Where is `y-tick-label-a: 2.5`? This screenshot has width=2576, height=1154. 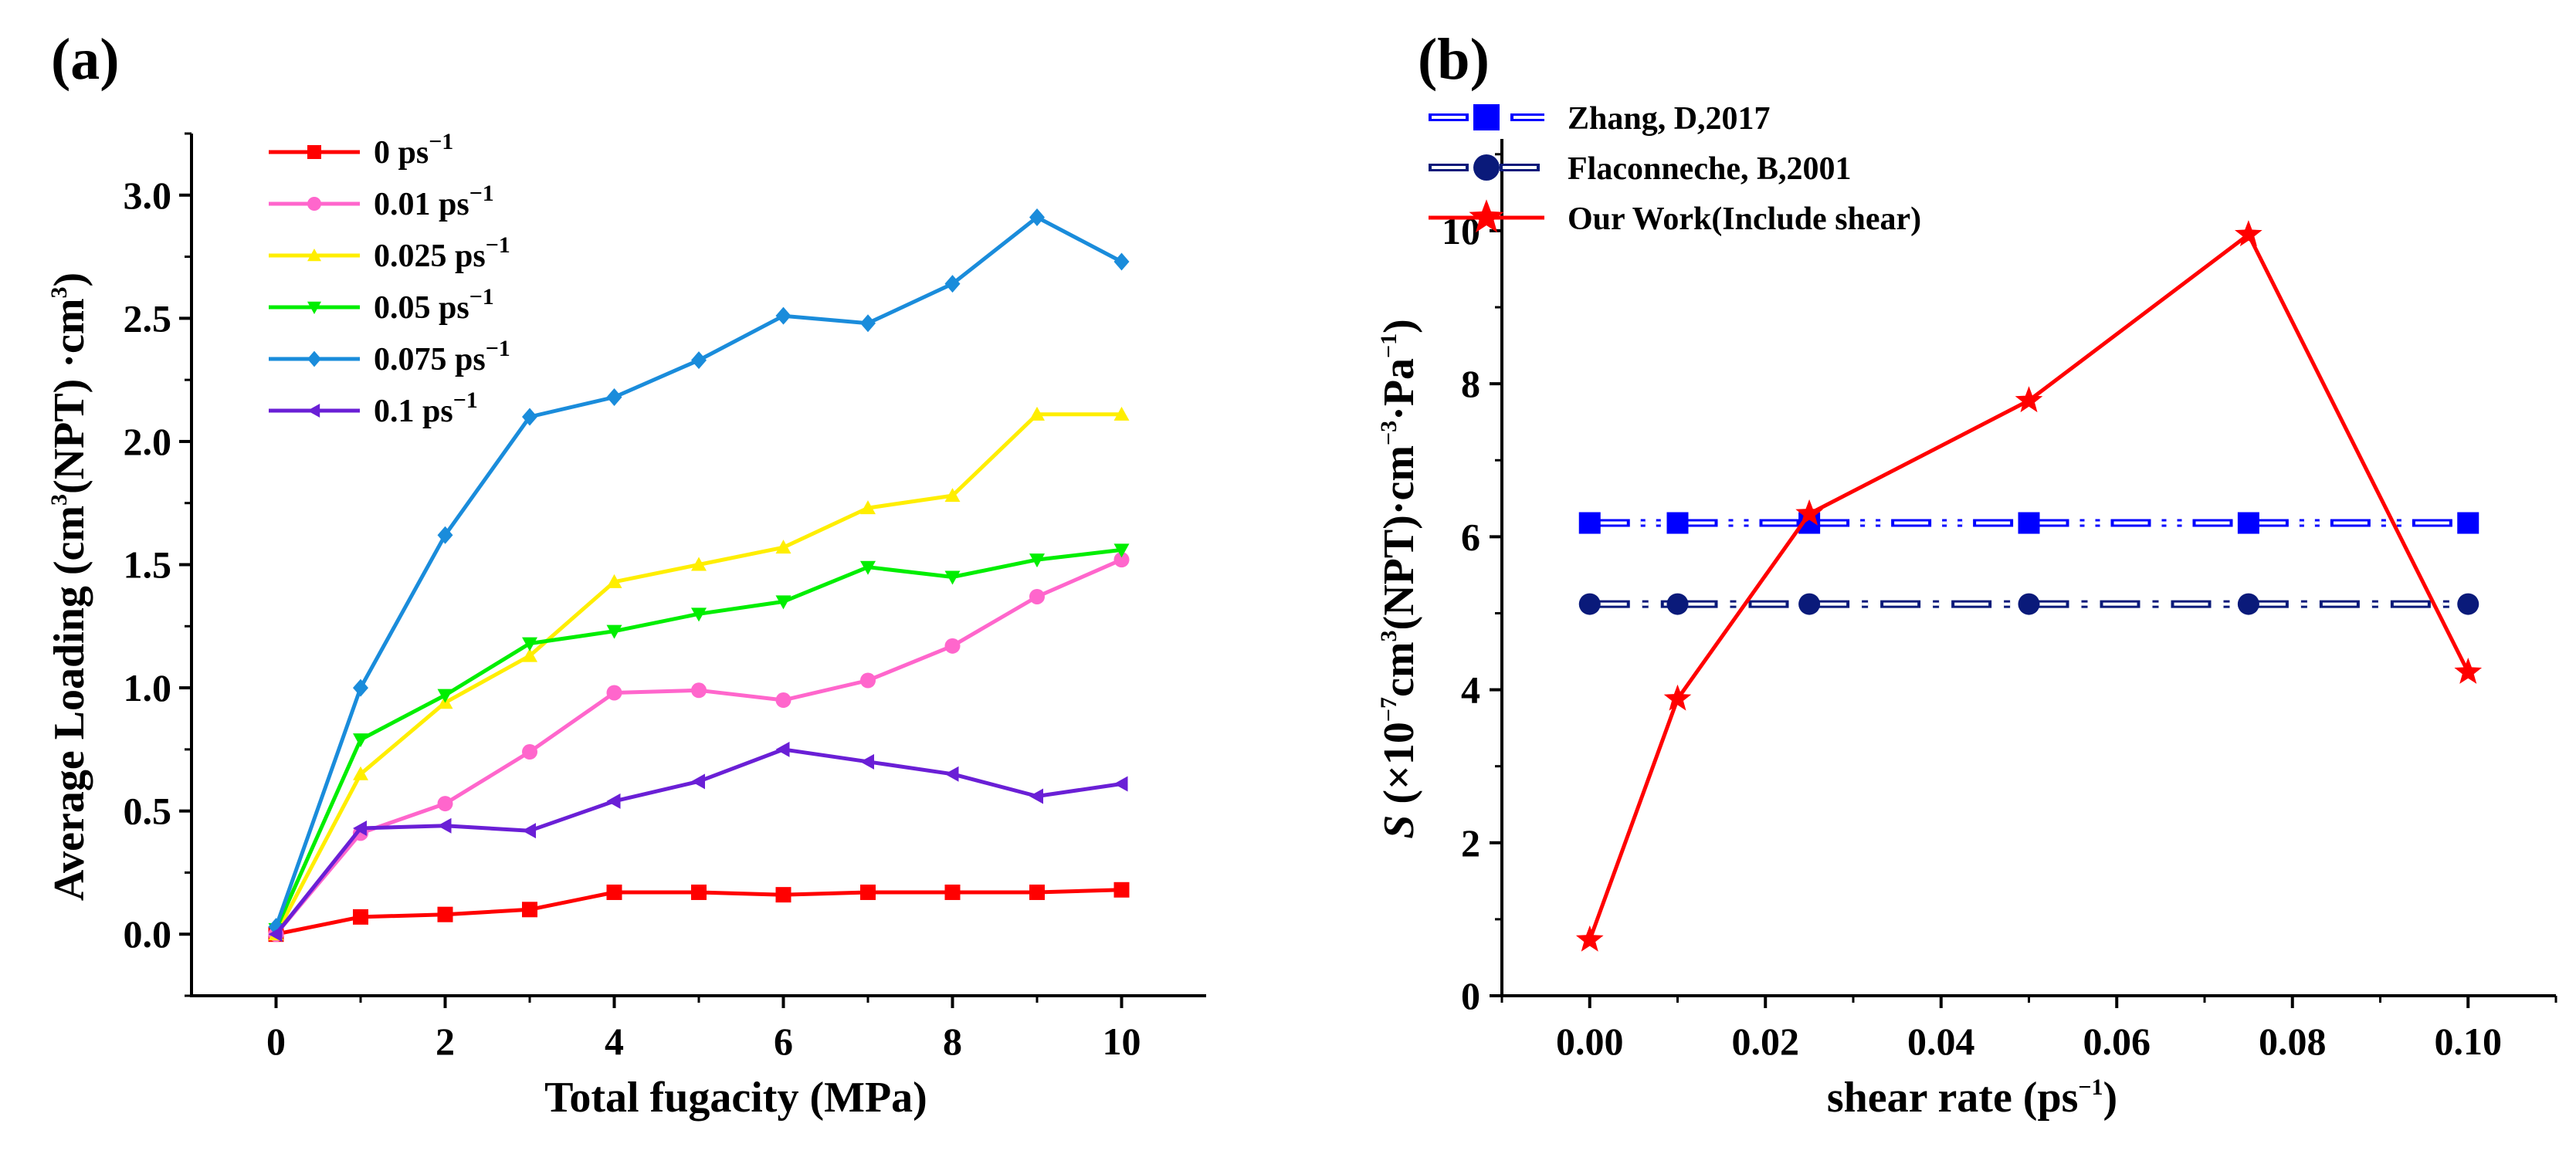
y-tick-label-a: 2.5 is located at coordinates (148, 318).